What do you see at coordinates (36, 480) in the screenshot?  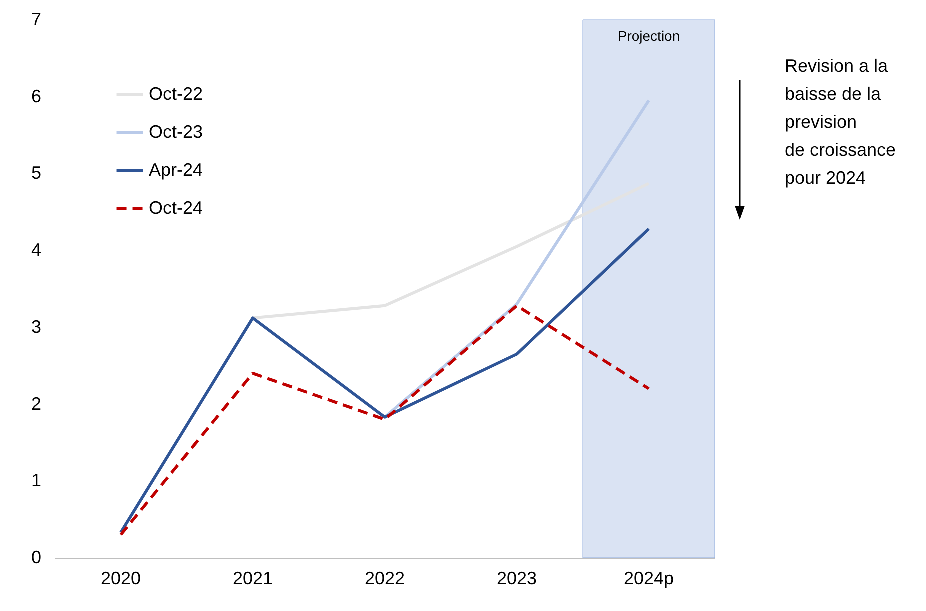 I see `y-tick-label: 1` at bounding box center [36, 480].